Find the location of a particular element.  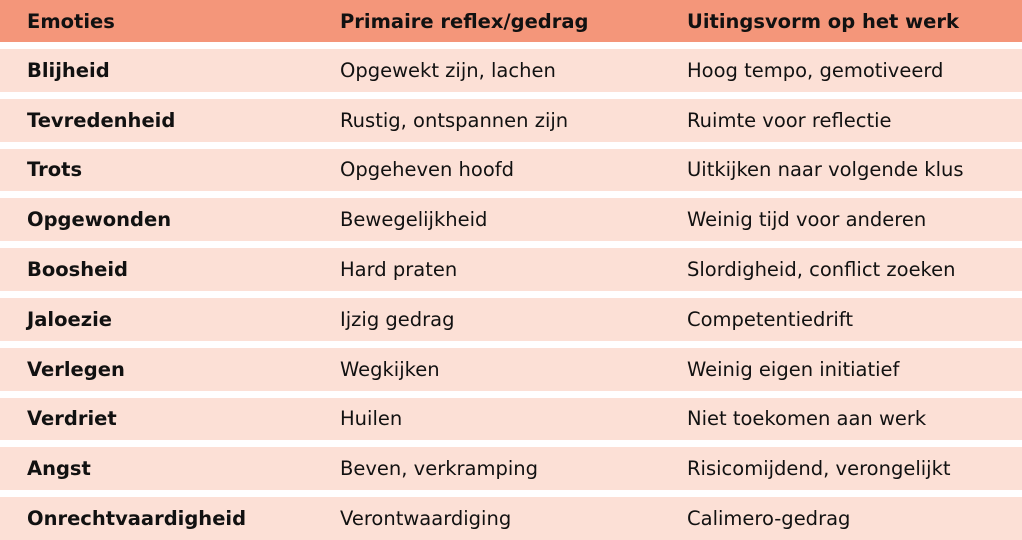

cell-workplace: Weinig tijd voor anderen is located at coordinates (807, 220).